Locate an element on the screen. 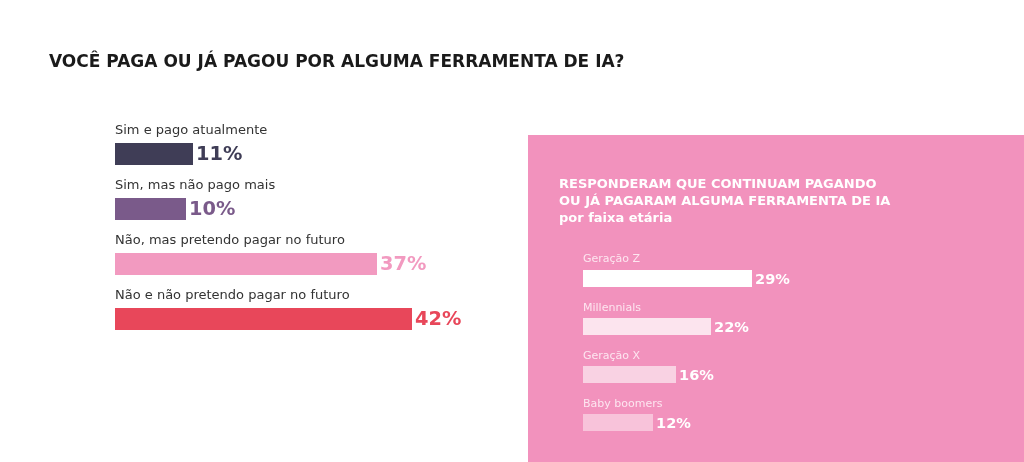 The width and height of the screenshot is (1024, 462). data-label: 11% is located at coordinates (219, 154).